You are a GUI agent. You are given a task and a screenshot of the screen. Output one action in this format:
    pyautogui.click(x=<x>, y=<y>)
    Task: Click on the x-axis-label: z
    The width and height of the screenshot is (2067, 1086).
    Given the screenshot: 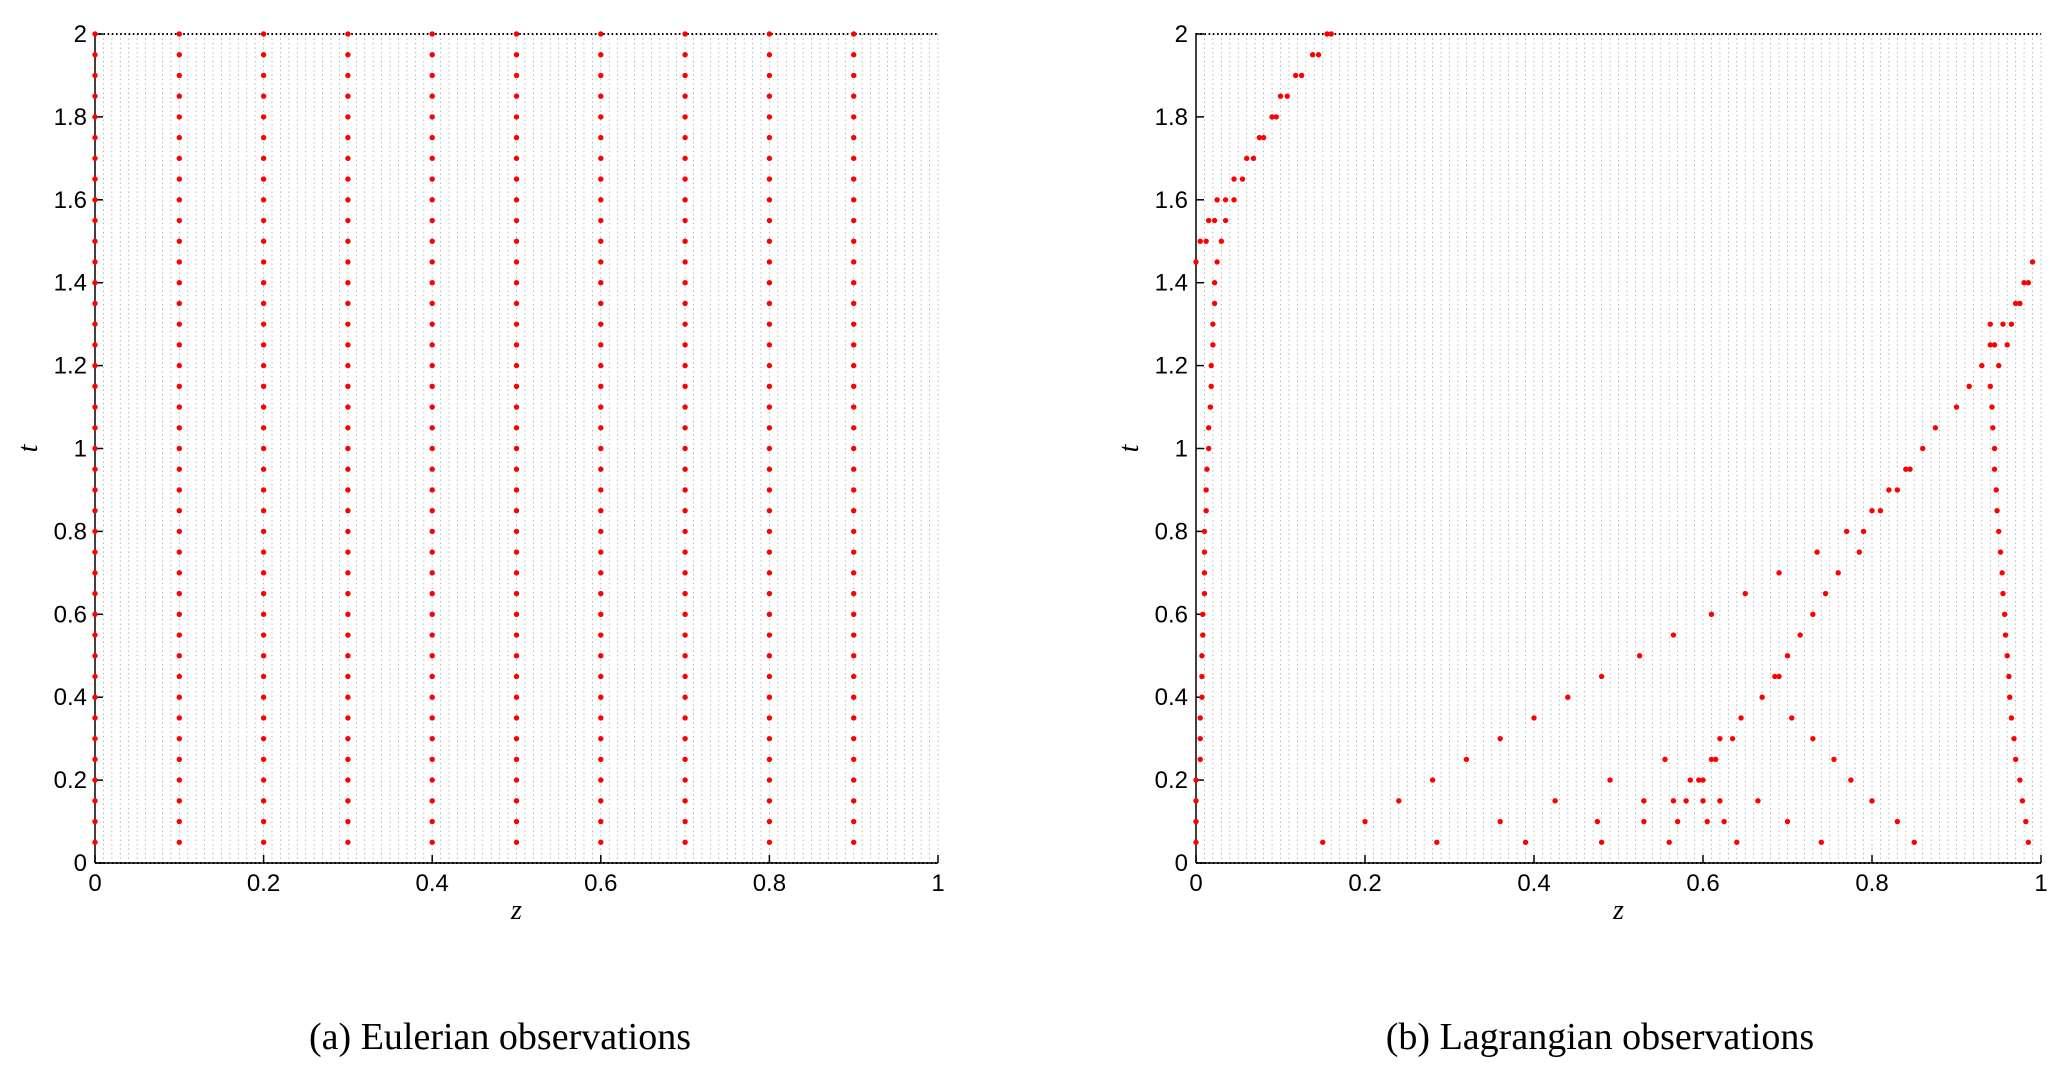 What is the action you would take?
    pyautogui.click(x=516, y=910)
    